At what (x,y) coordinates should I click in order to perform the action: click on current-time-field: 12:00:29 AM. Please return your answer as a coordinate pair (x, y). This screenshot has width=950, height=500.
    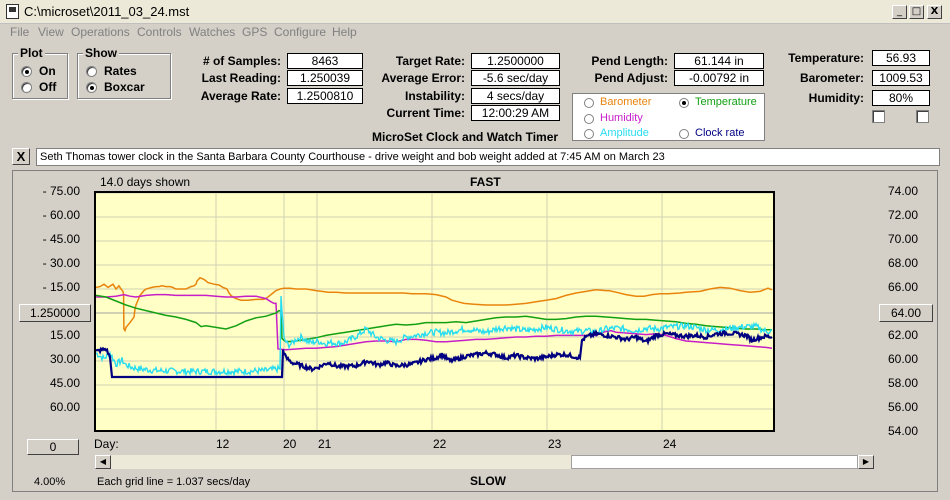
    Looking at the image, I should click on (515, 113).